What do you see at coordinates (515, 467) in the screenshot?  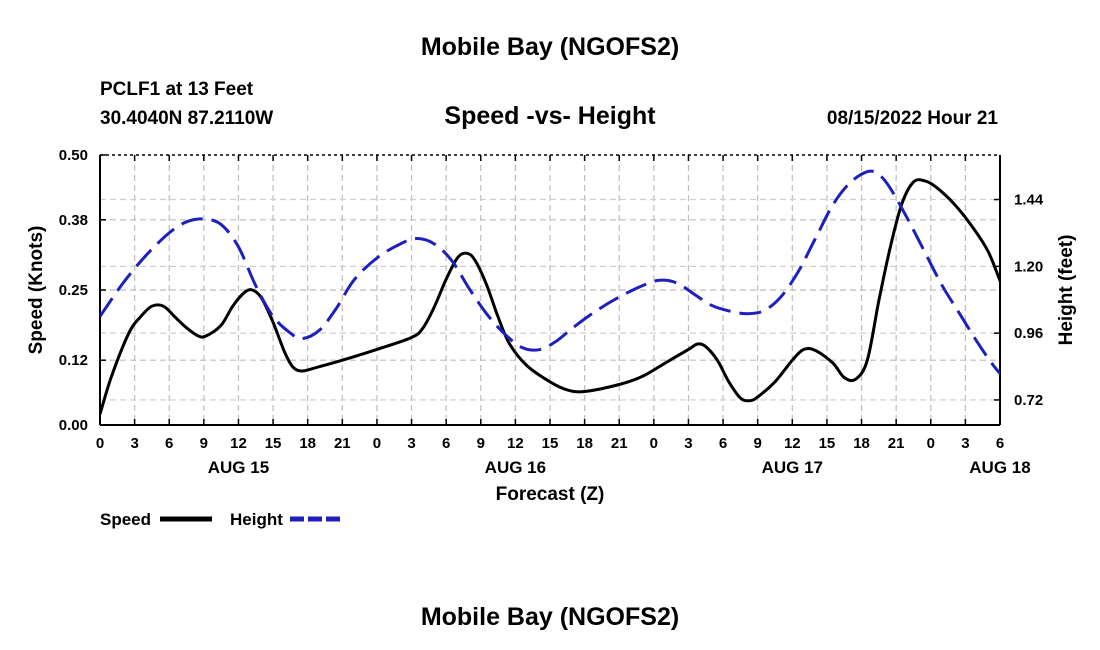 I see `x-date-label: AUG 16` at bounding box center [515, 467].